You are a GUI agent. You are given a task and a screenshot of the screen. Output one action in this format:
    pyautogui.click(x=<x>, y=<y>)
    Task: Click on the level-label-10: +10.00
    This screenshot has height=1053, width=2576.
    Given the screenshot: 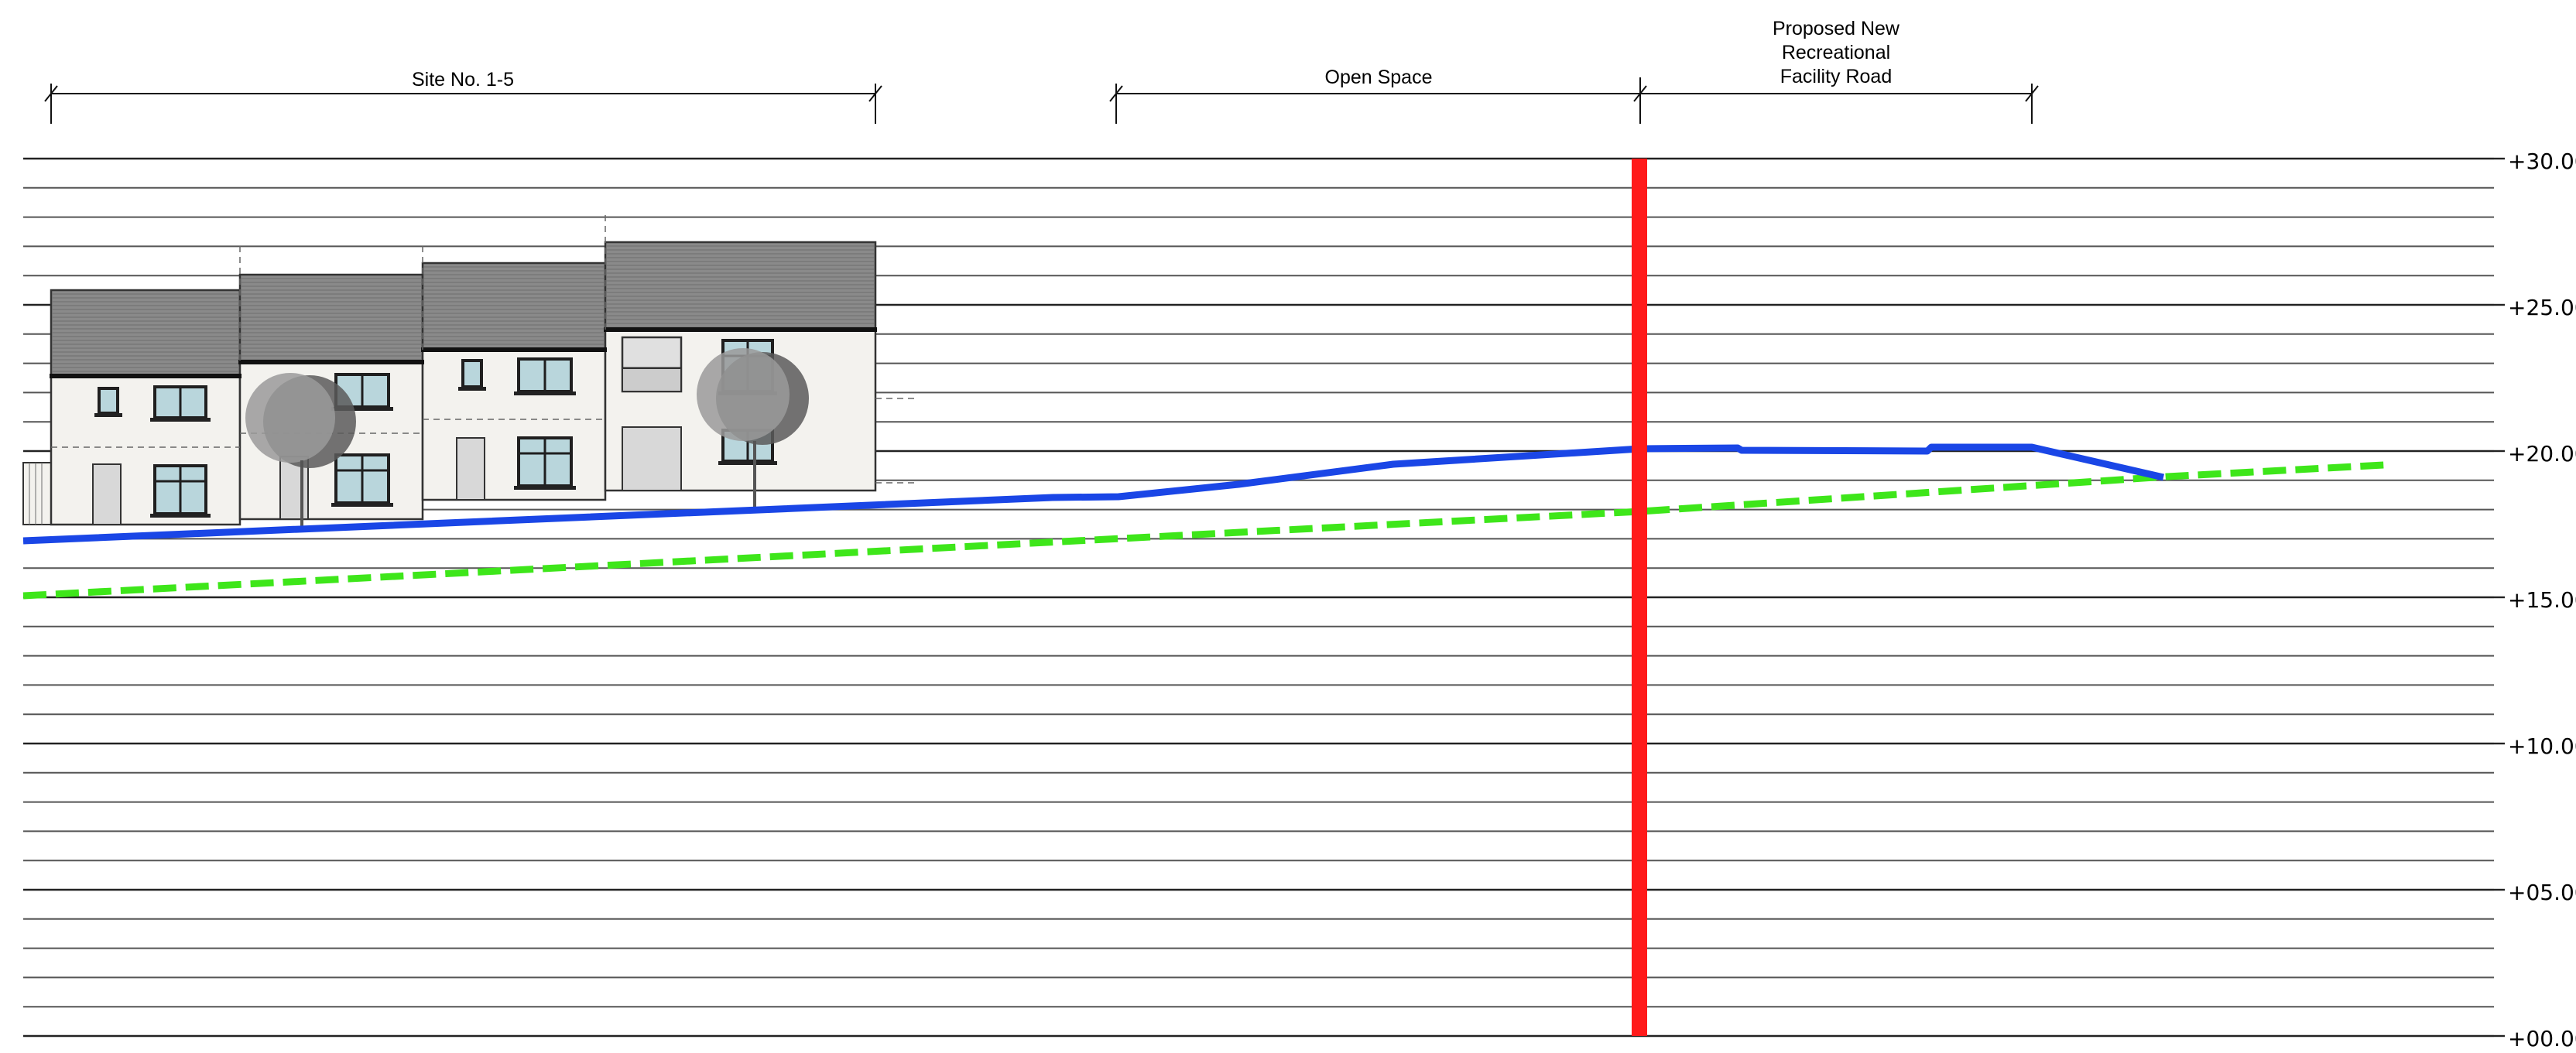 What is the action you would take?
    pyautogui.click(x=2542, y=746)
    